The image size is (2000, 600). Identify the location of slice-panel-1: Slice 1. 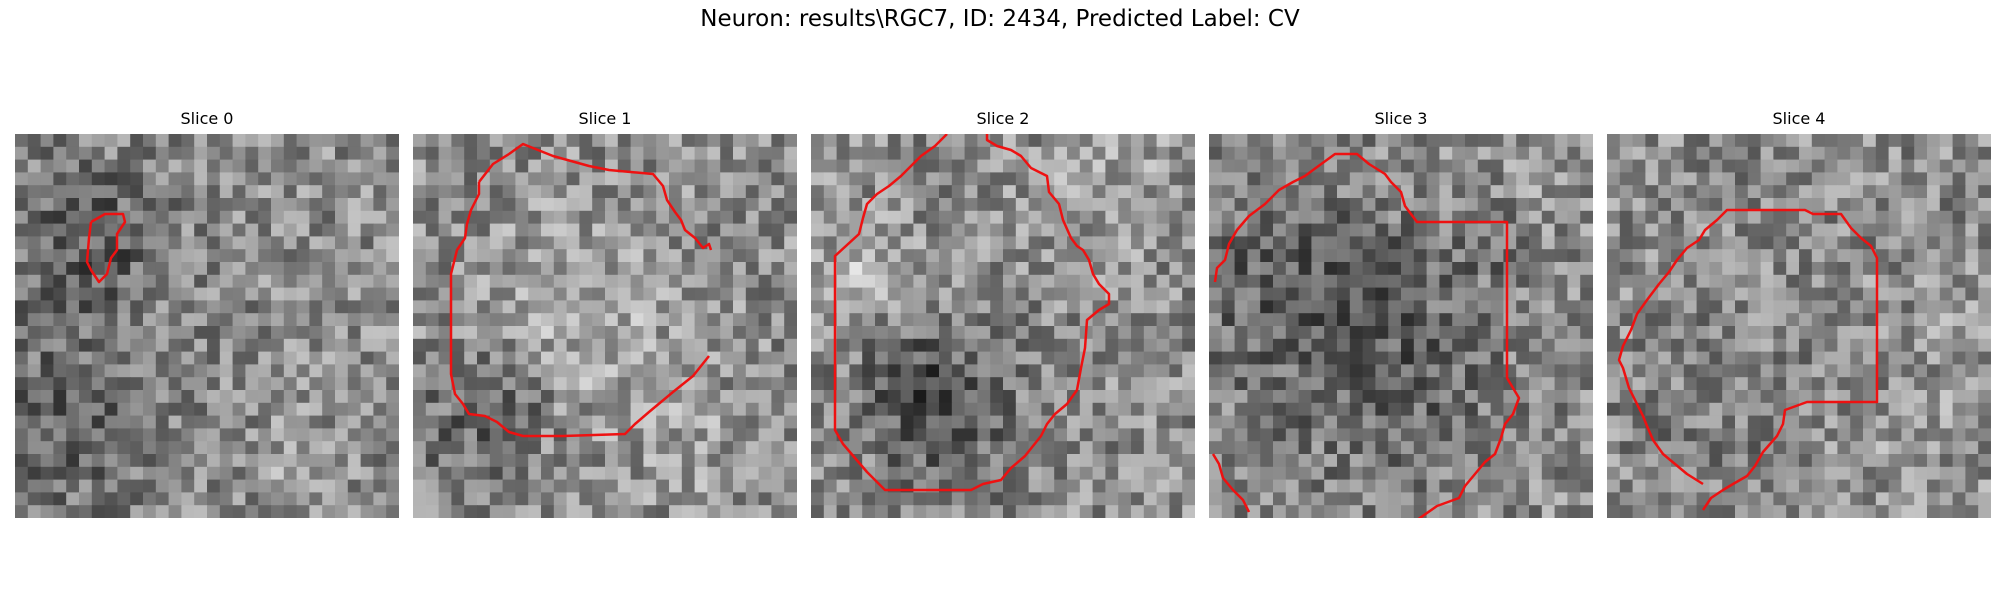
(605, 313).